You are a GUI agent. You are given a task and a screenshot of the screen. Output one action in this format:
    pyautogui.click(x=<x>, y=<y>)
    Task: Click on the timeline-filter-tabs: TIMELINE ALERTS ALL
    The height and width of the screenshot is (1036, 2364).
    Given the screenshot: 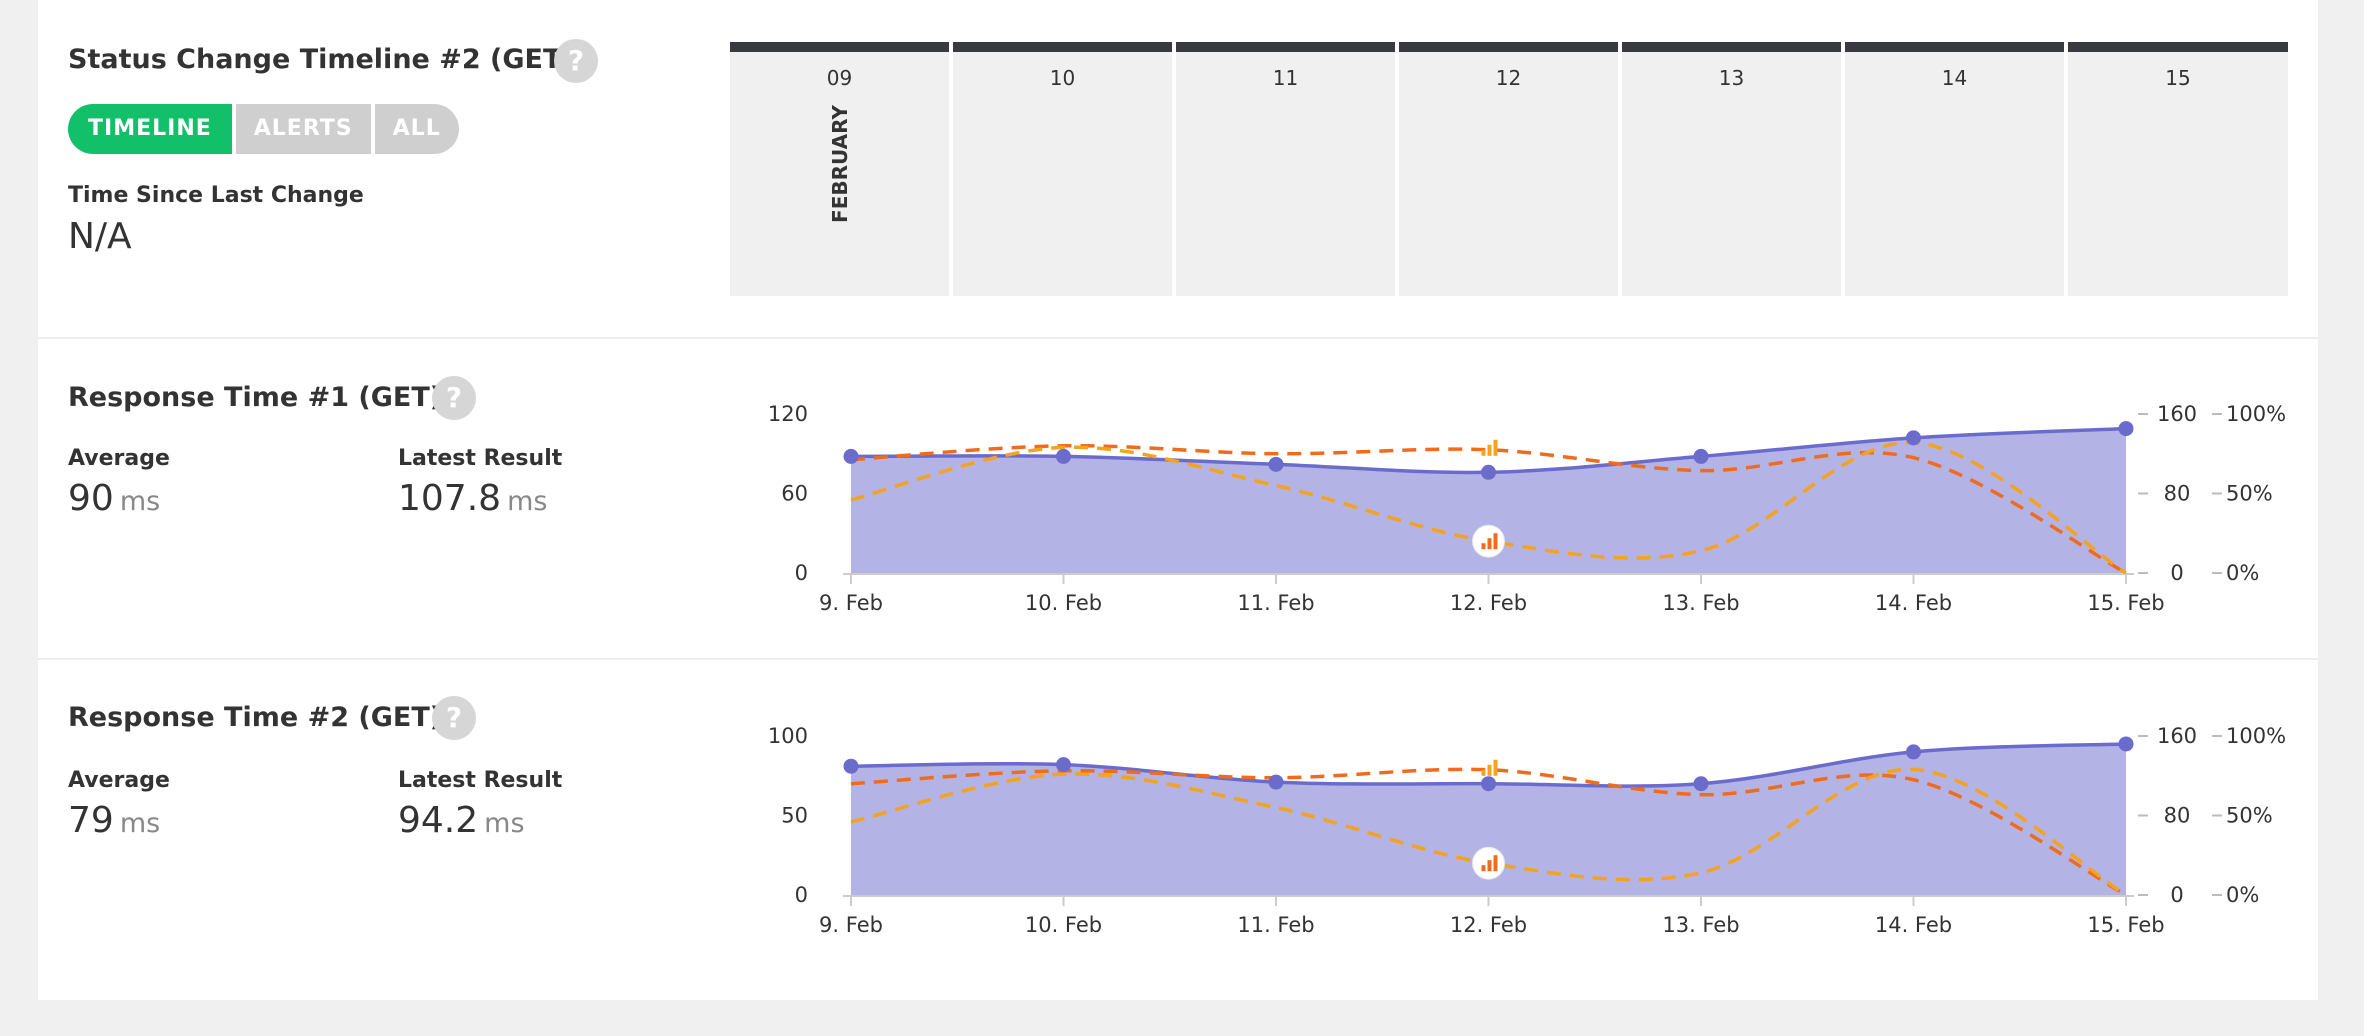 What is the action you would take?
    pyautogui.click(x=263, y=129)
    